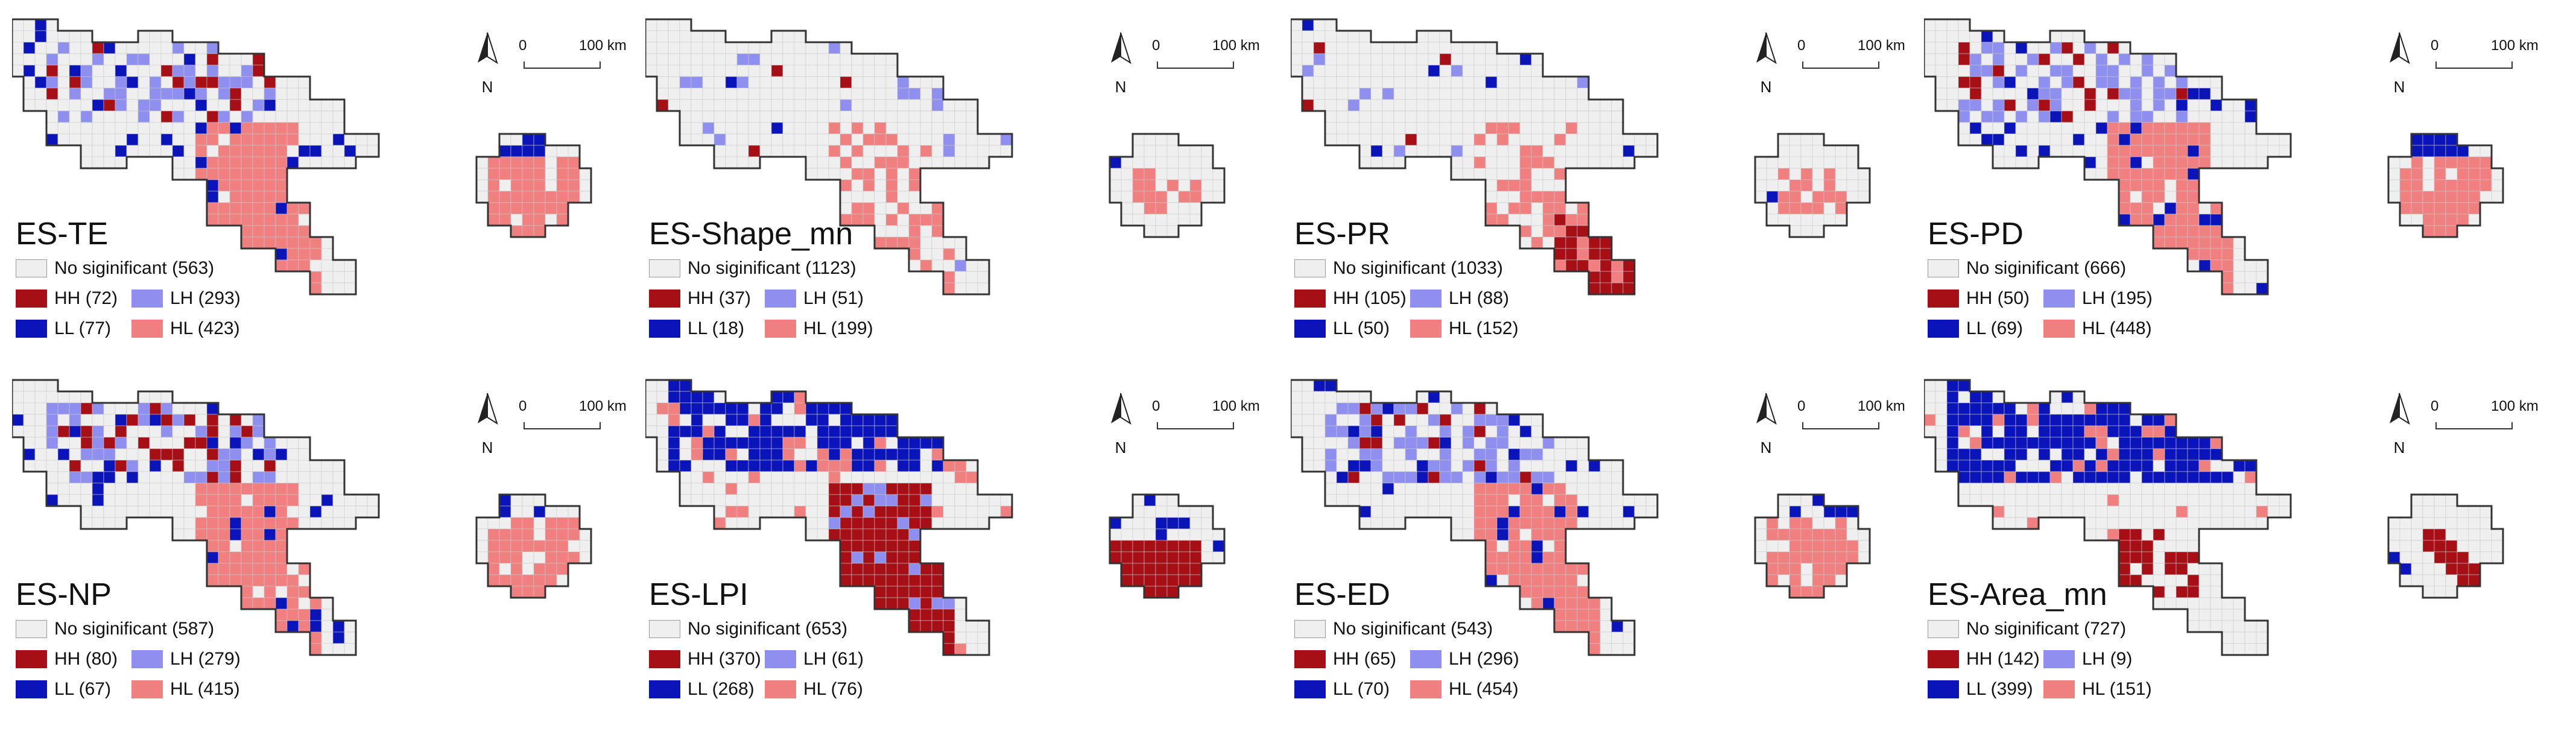  I want to click on legend-swatch-lh, so click(1425, 298).